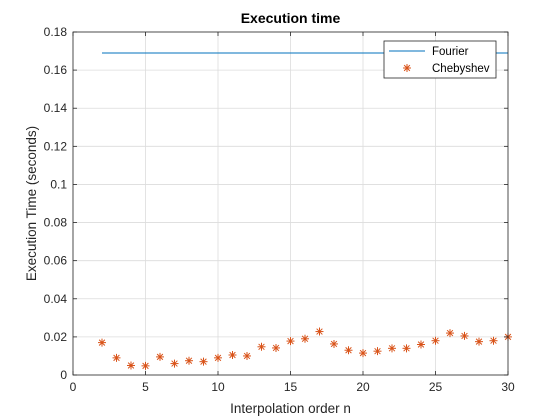 Image resolution: width=560 pixels, height=420 pixels. I want to click on y-tick-label: 0.06, so click(56, 261).